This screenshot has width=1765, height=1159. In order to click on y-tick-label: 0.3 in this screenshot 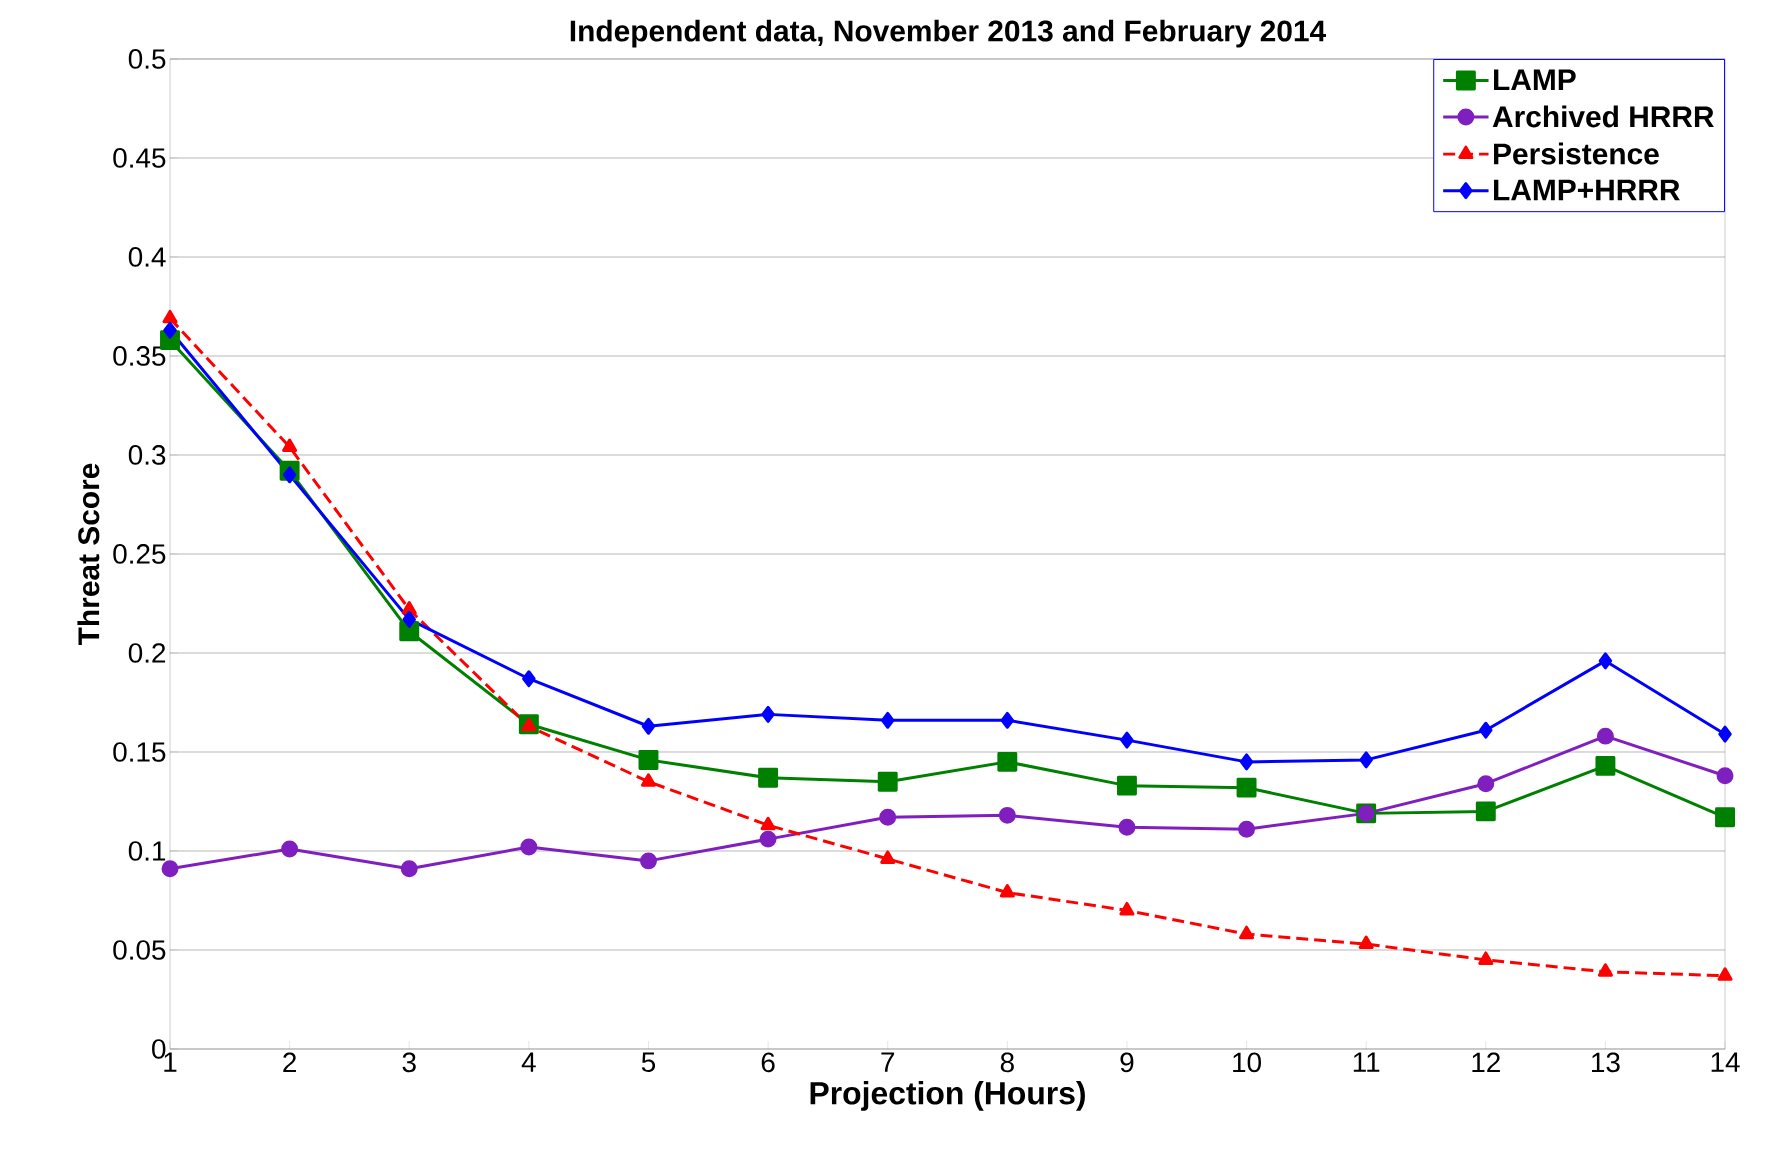, I will do `click(147, 455)`.